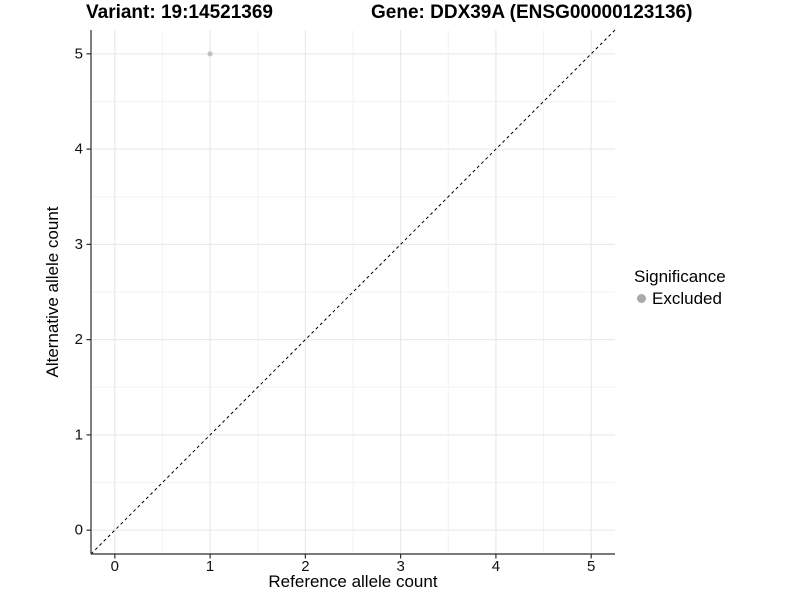 The width and height of the screenshot is (800, 600). Describe the element at coordinates (210, 566) in the screenshot. I see `x-tick-label: 1` at that location.